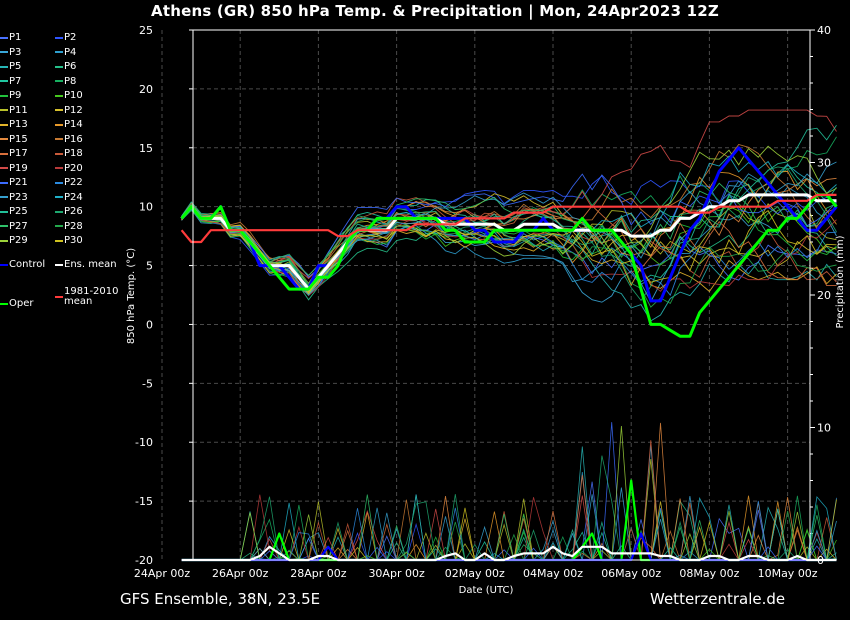  I want to click on legend-label: P28, so click(73, 226).